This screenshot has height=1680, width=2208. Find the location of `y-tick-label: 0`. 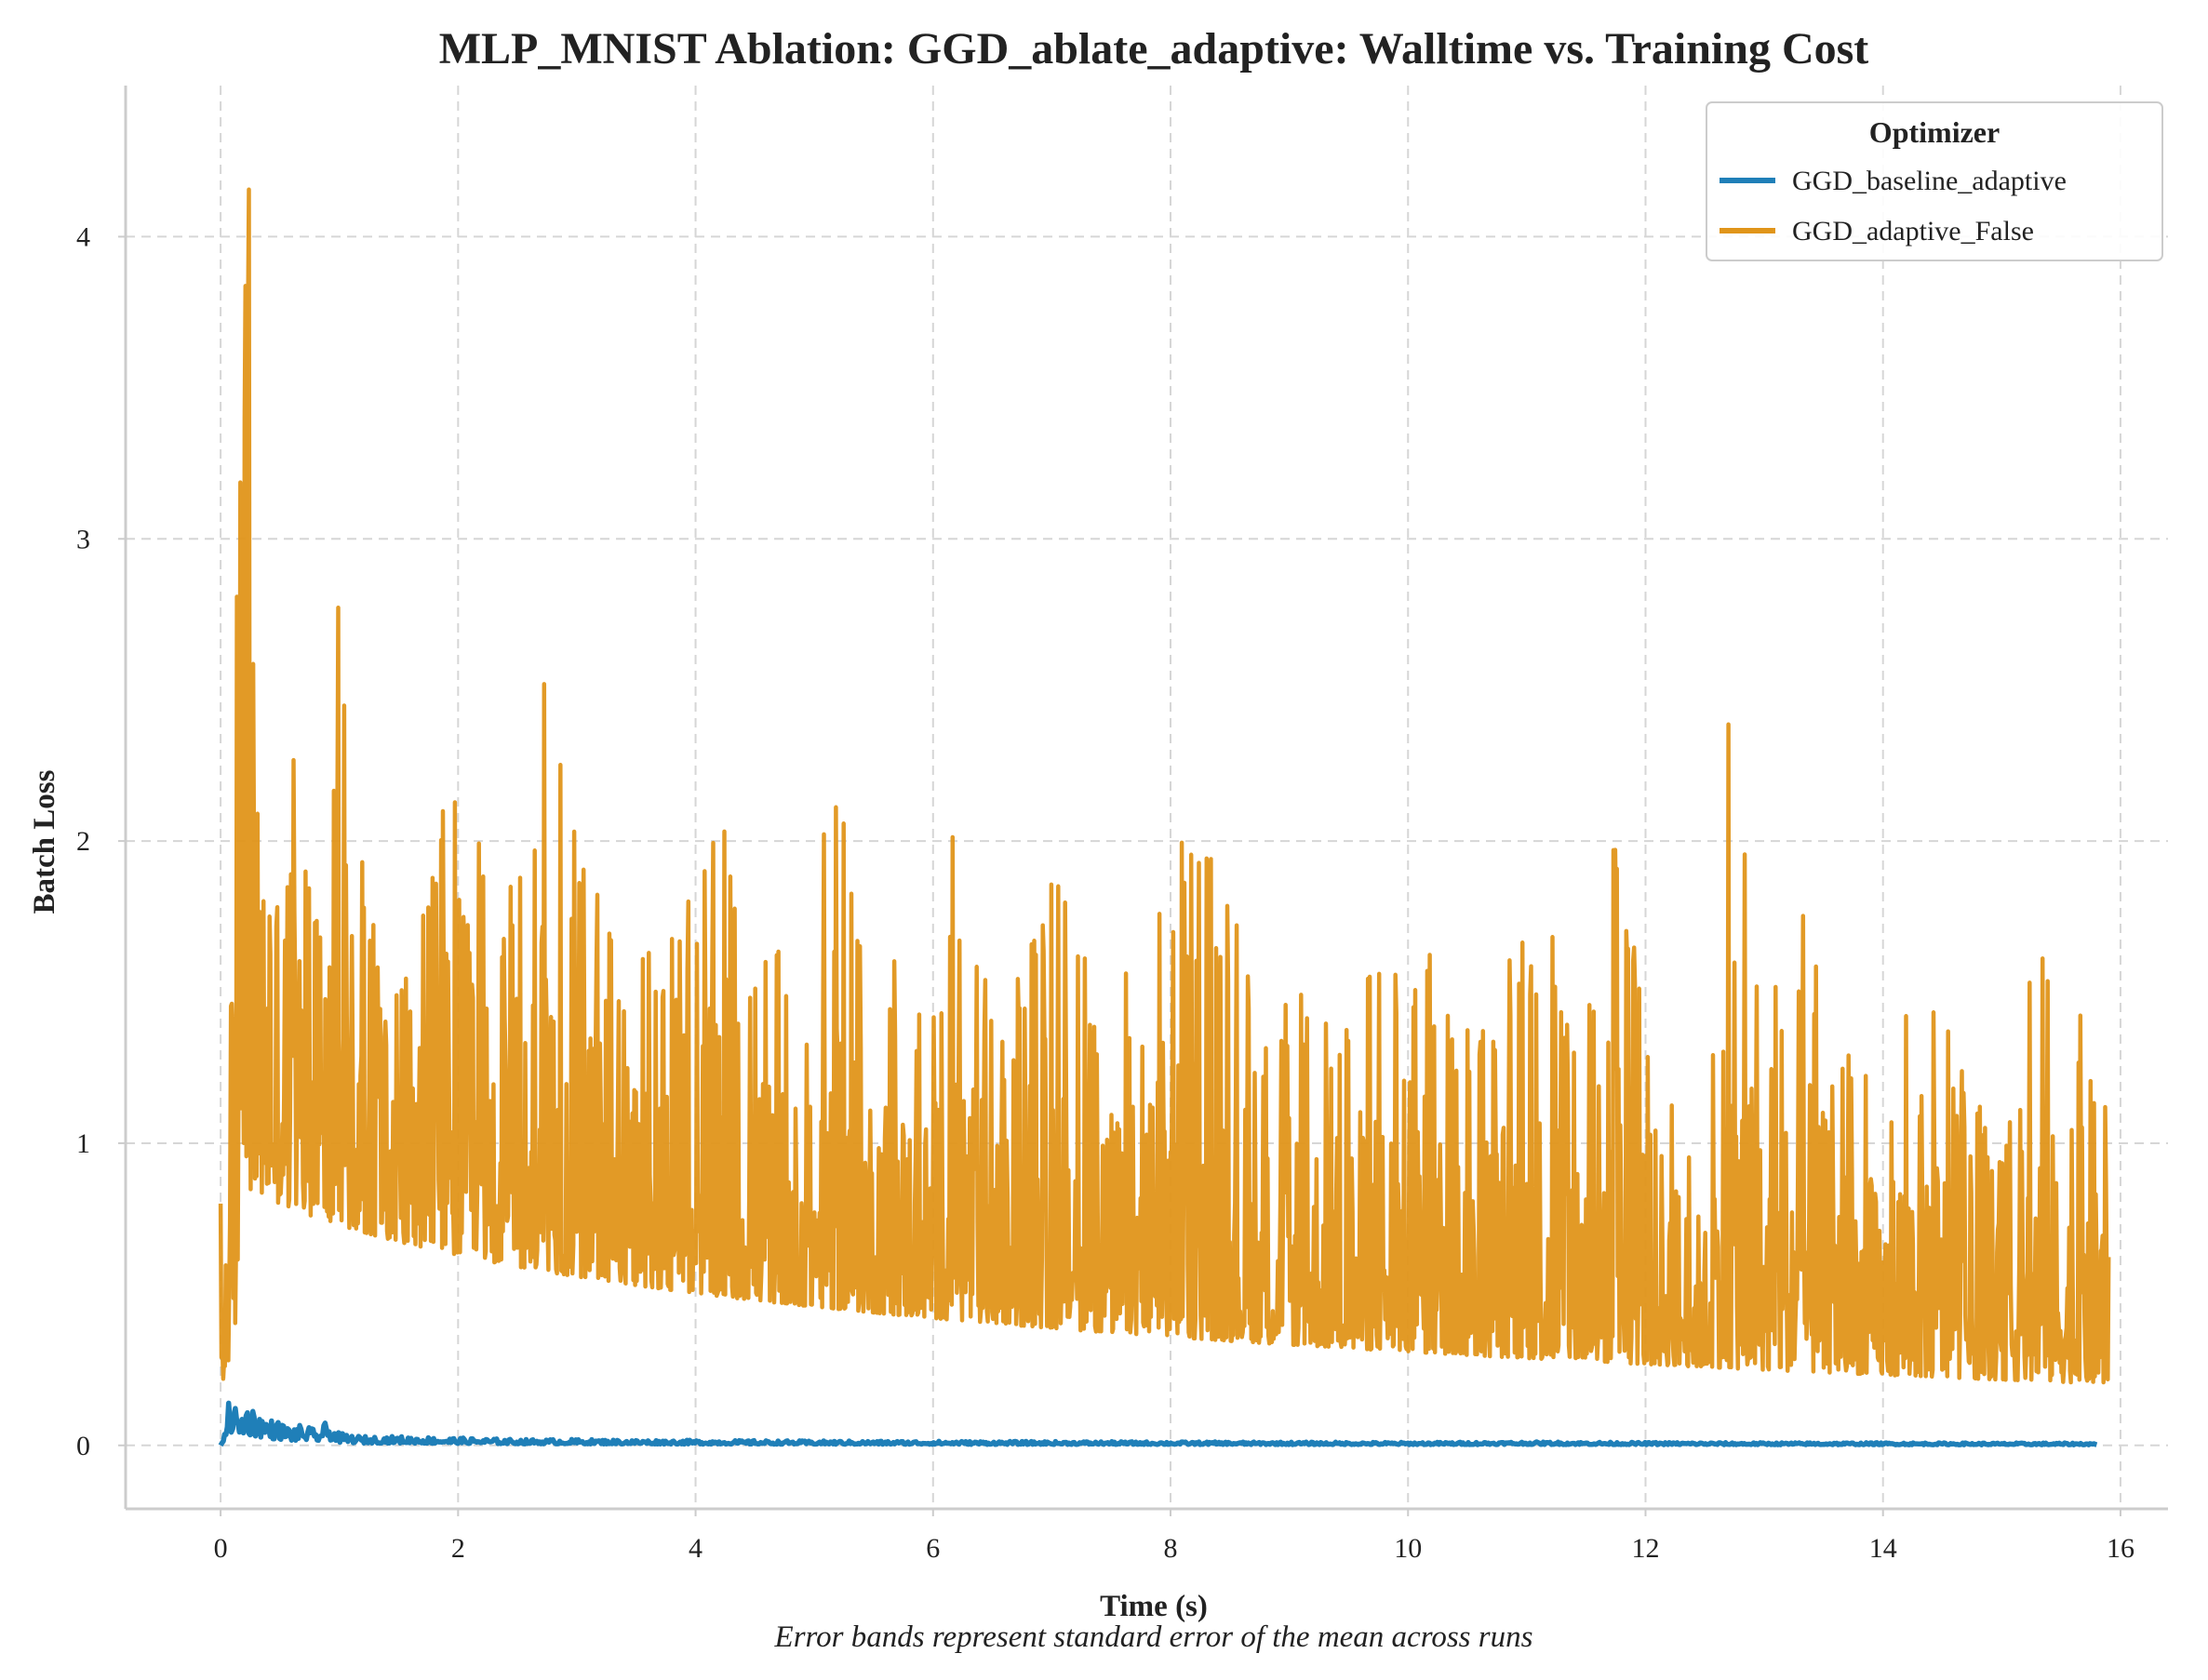

y-tick-label: 0 is located at coordinates (83, 1446).